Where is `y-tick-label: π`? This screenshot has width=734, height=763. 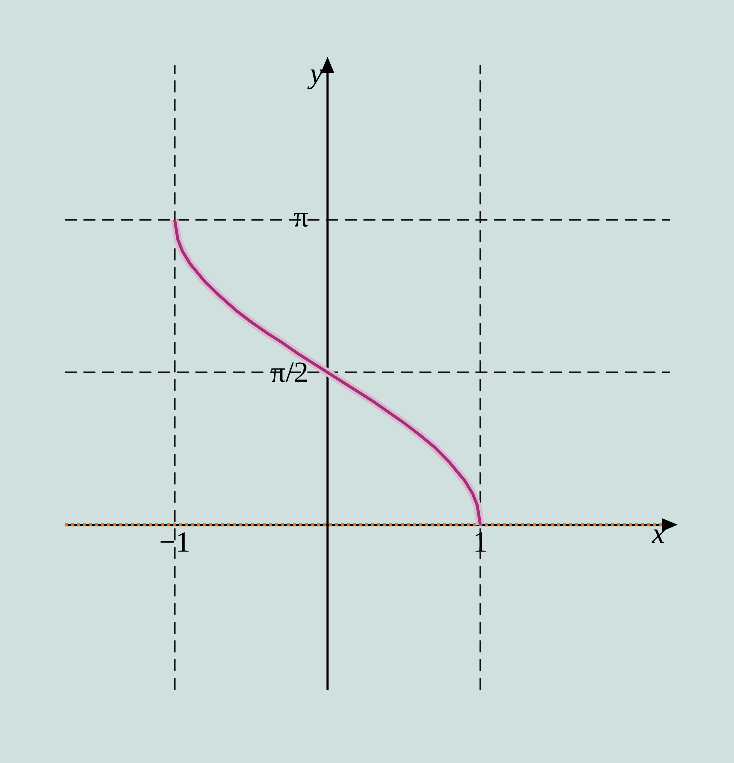 y-tick-label: π is located at coordinates (301, 220).